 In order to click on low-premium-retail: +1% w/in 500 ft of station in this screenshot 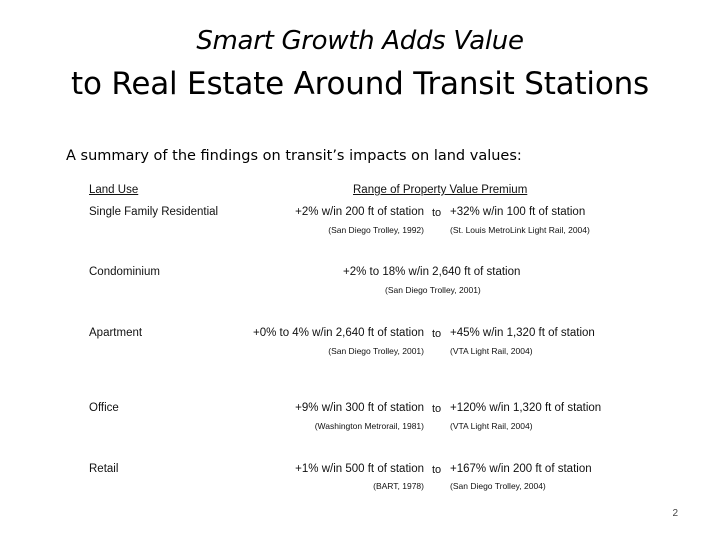, I will do `click(359, 469)`.